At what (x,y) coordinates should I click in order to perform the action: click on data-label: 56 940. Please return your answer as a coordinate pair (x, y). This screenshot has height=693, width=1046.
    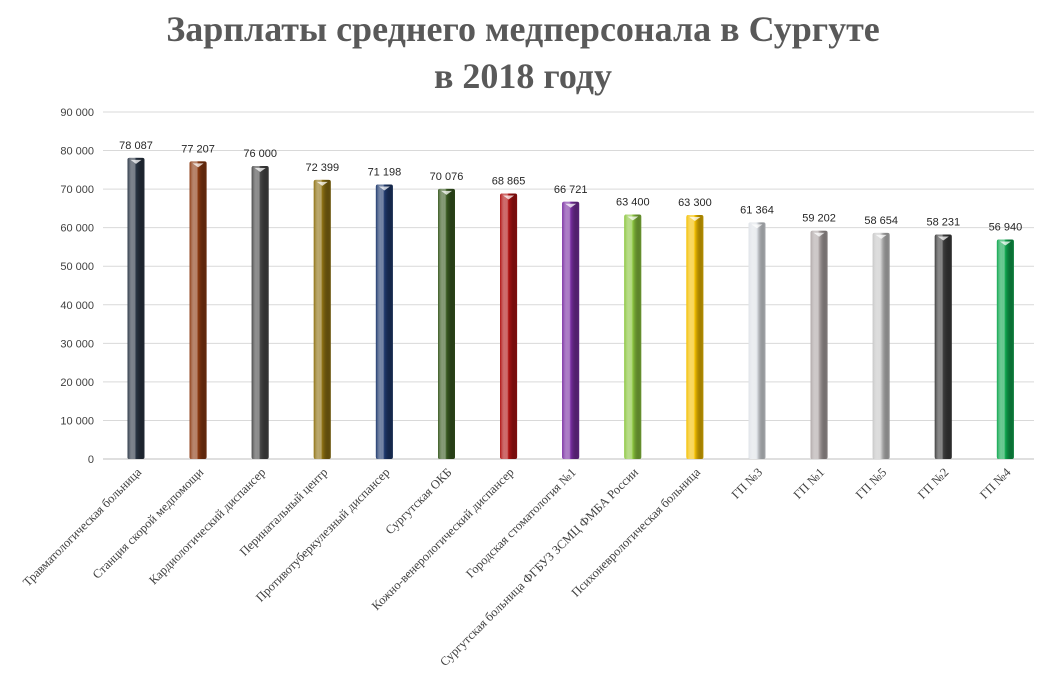
    Looking at the image, I should click on (1006, 227).